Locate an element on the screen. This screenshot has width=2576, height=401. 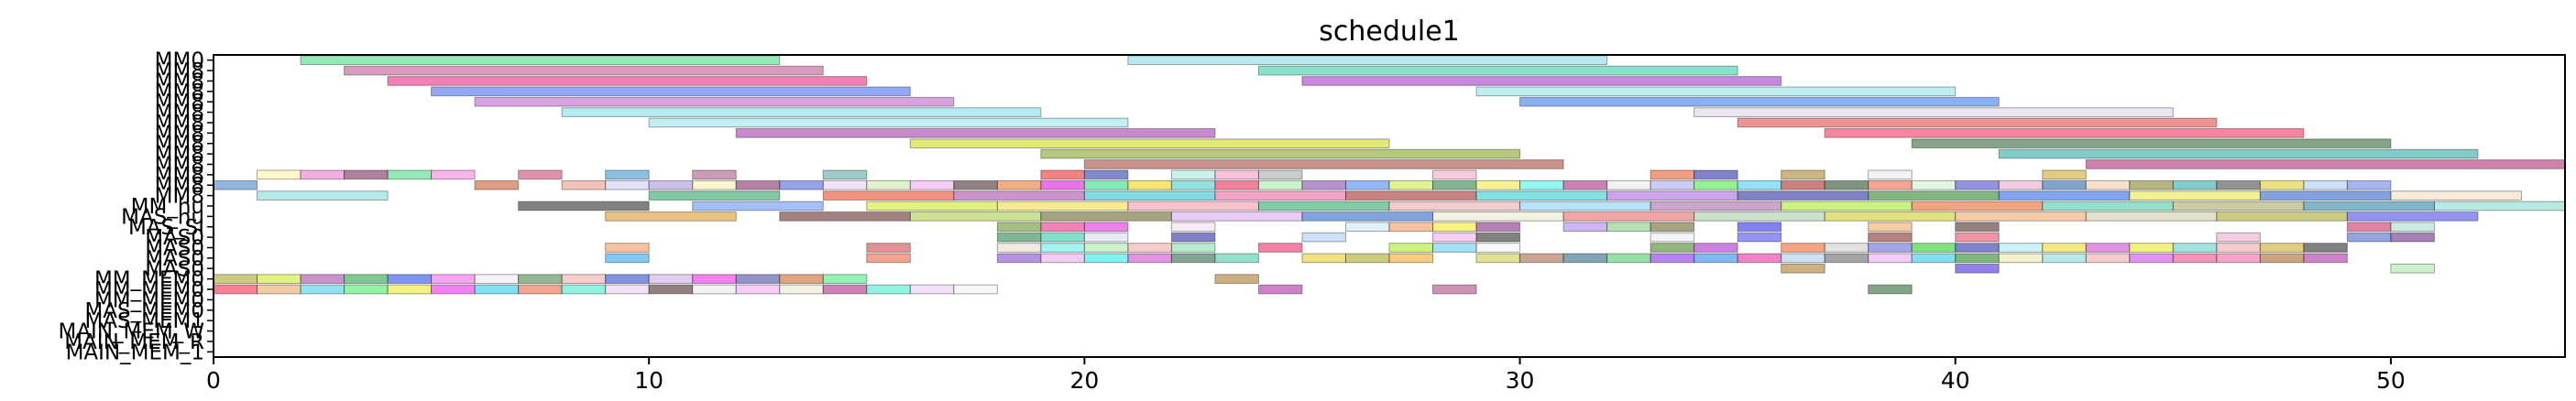
x-axis: 0 10 20 30 40 50 is located at coordinates (1306, 375).